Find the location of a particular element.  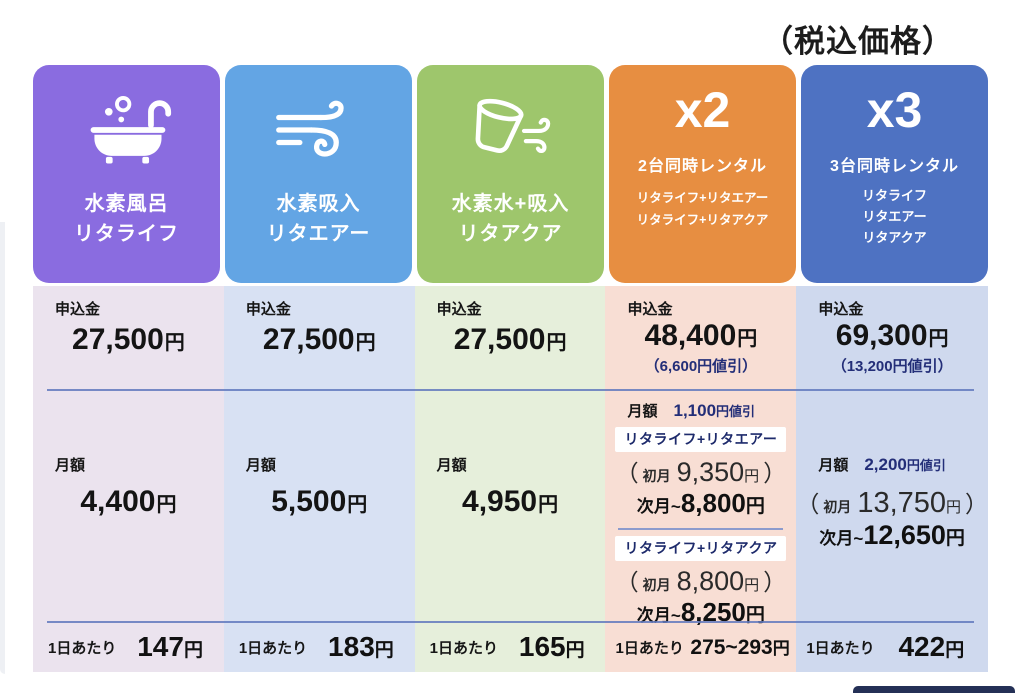

fee-cell-litalife: 申込金 27,500円 is located at coordinates (128, 338).